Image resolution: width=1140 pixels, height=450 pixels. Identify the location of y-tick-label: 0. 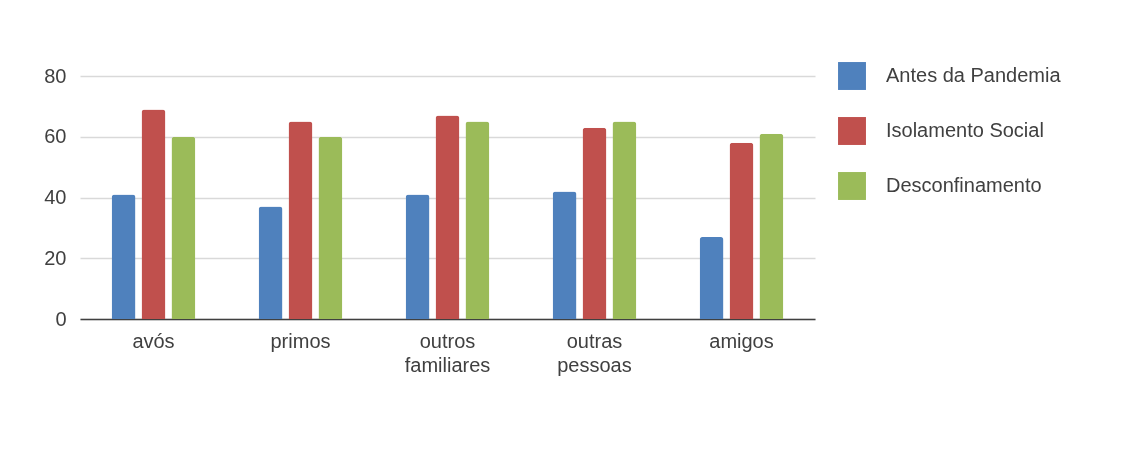
(61, 318).